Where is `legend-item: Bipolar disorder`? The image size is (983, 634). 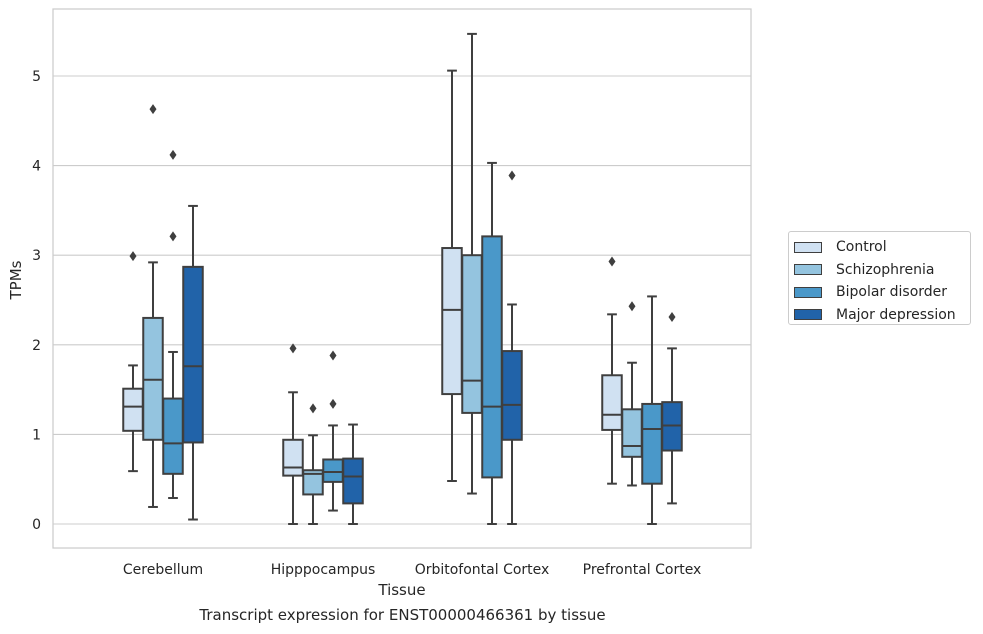 legend-item: Bipolar disorder is located at coordinates (882, 292).